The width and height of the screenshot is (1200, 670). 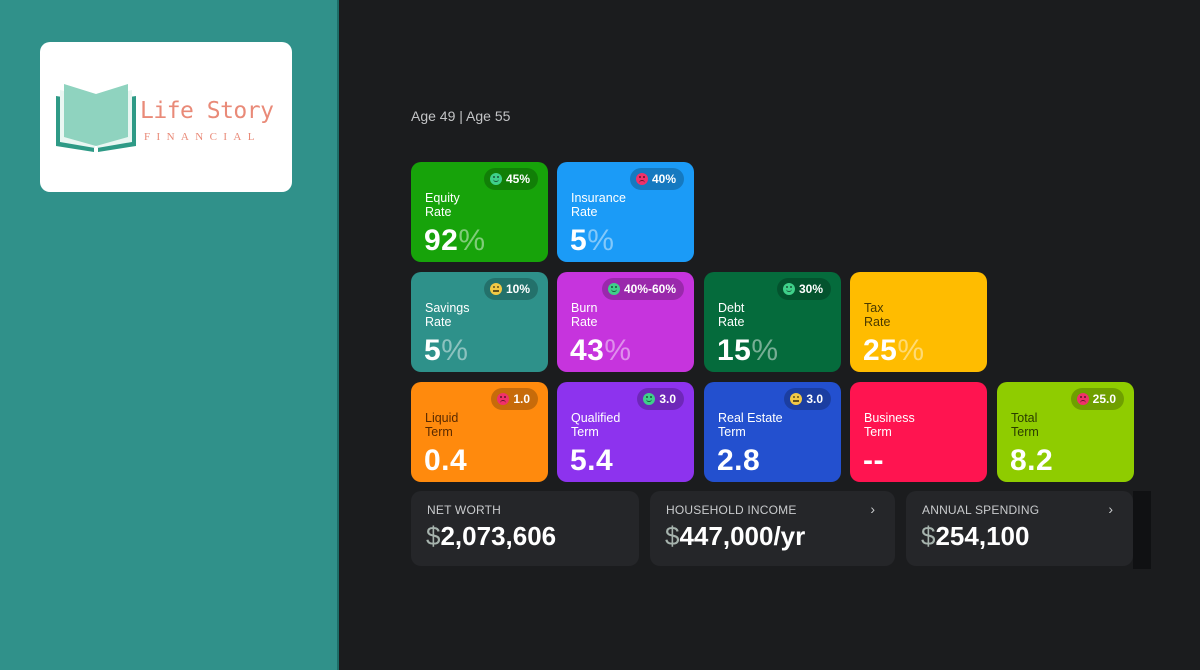 I want to click on tile-value: 5.4, so click(x=592, y=460).